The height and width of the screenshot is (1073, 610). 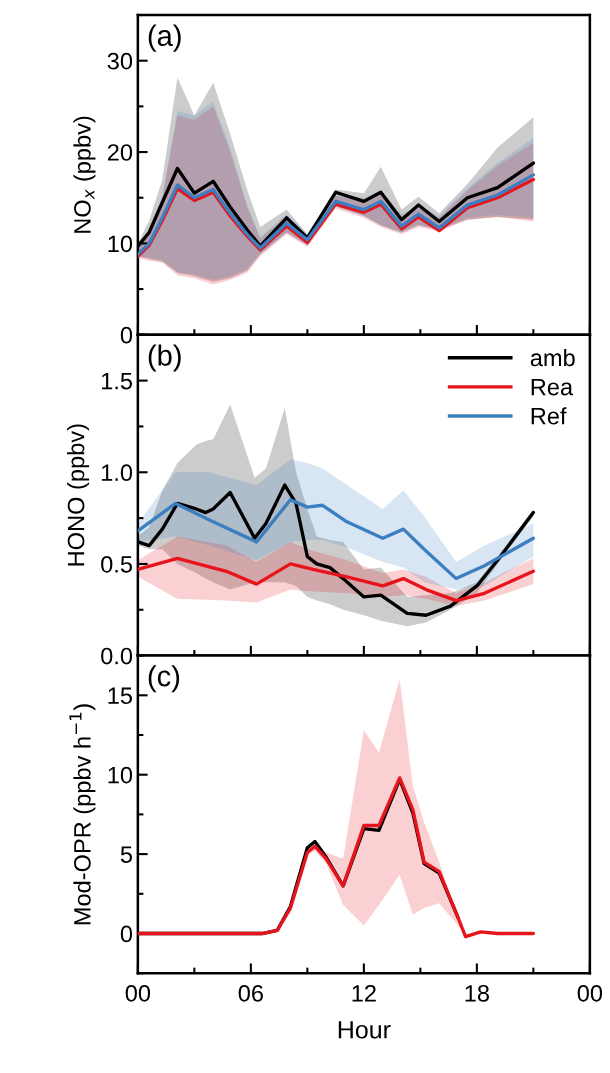 What do you see at coordinates (120, 152) in the screenshot?
I see `y-tick-label: 20` at bounding box center [120, 152].